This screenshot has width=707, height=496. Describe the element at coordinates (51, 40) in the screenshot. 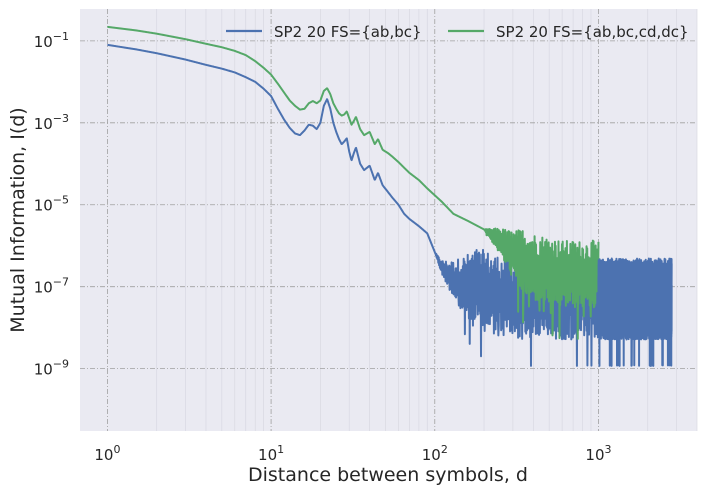

I see `y-tick-label: 10⁻¹` at that location.